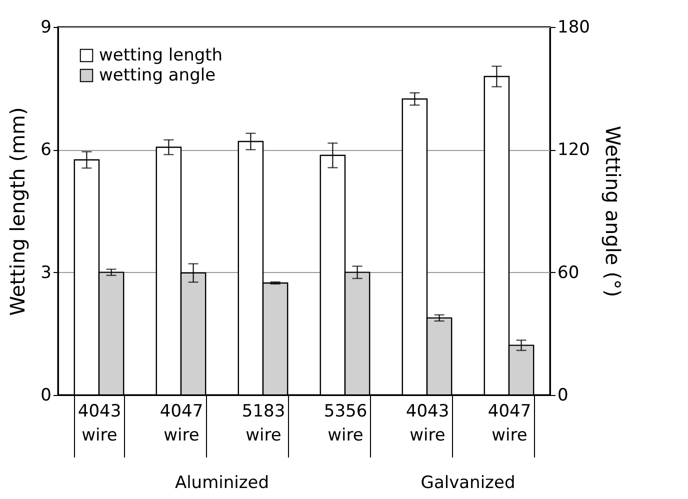 The width and height of the screenshot is (688, 499). I want to click on x-tick-label: 5183 wire, so click(264, 424).